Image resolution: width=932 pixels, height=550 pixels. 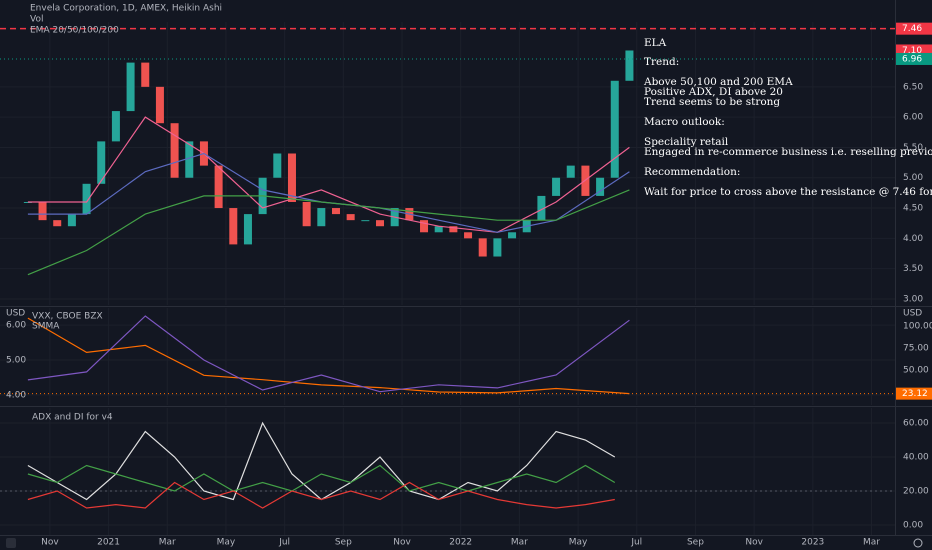 What do you see at coordinates (918, 543) in the screenshot?
I see `settings-button` at bounding box center [918, 543].